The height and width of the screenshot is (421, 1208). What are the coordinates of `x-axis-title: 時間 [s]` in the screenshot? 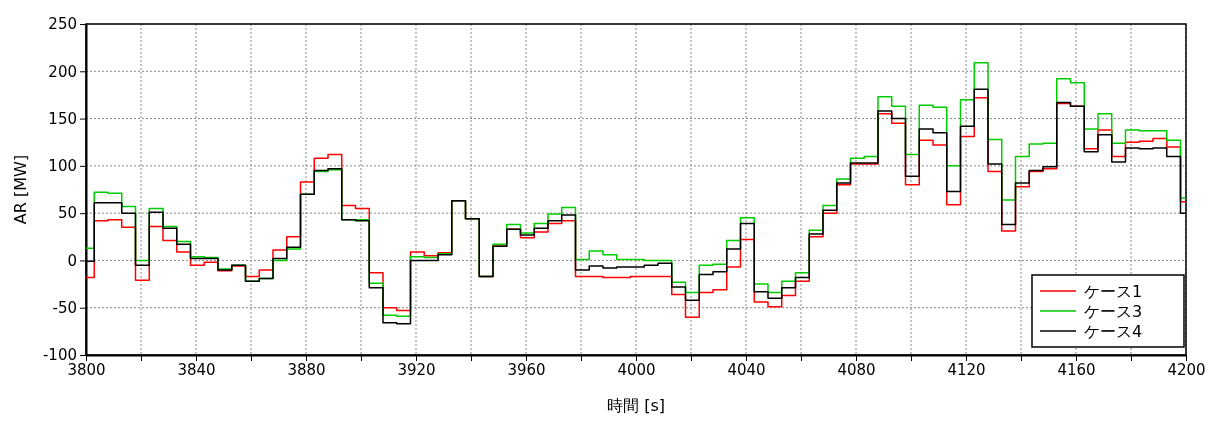 It's located at (636, 405).